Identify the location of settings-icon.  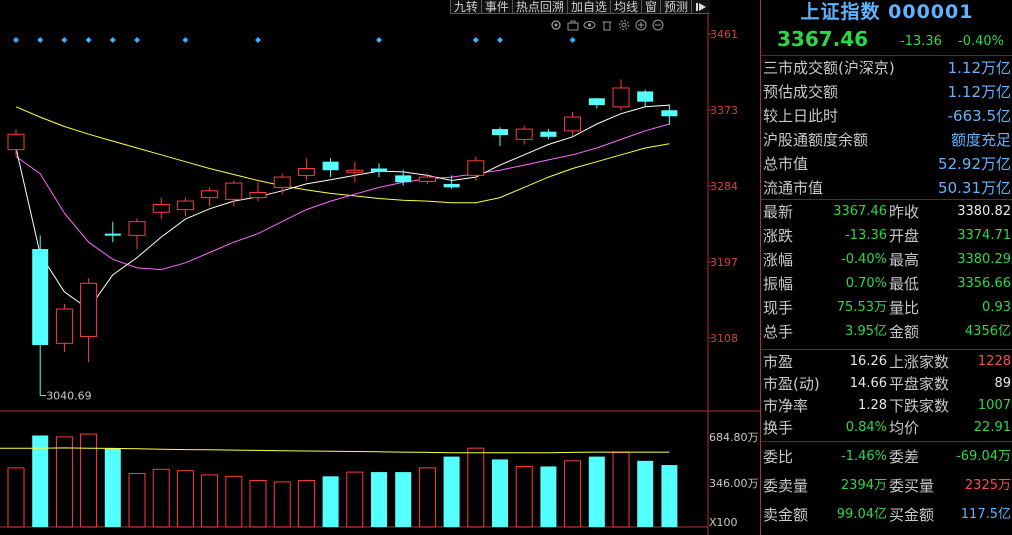
(555, 24).